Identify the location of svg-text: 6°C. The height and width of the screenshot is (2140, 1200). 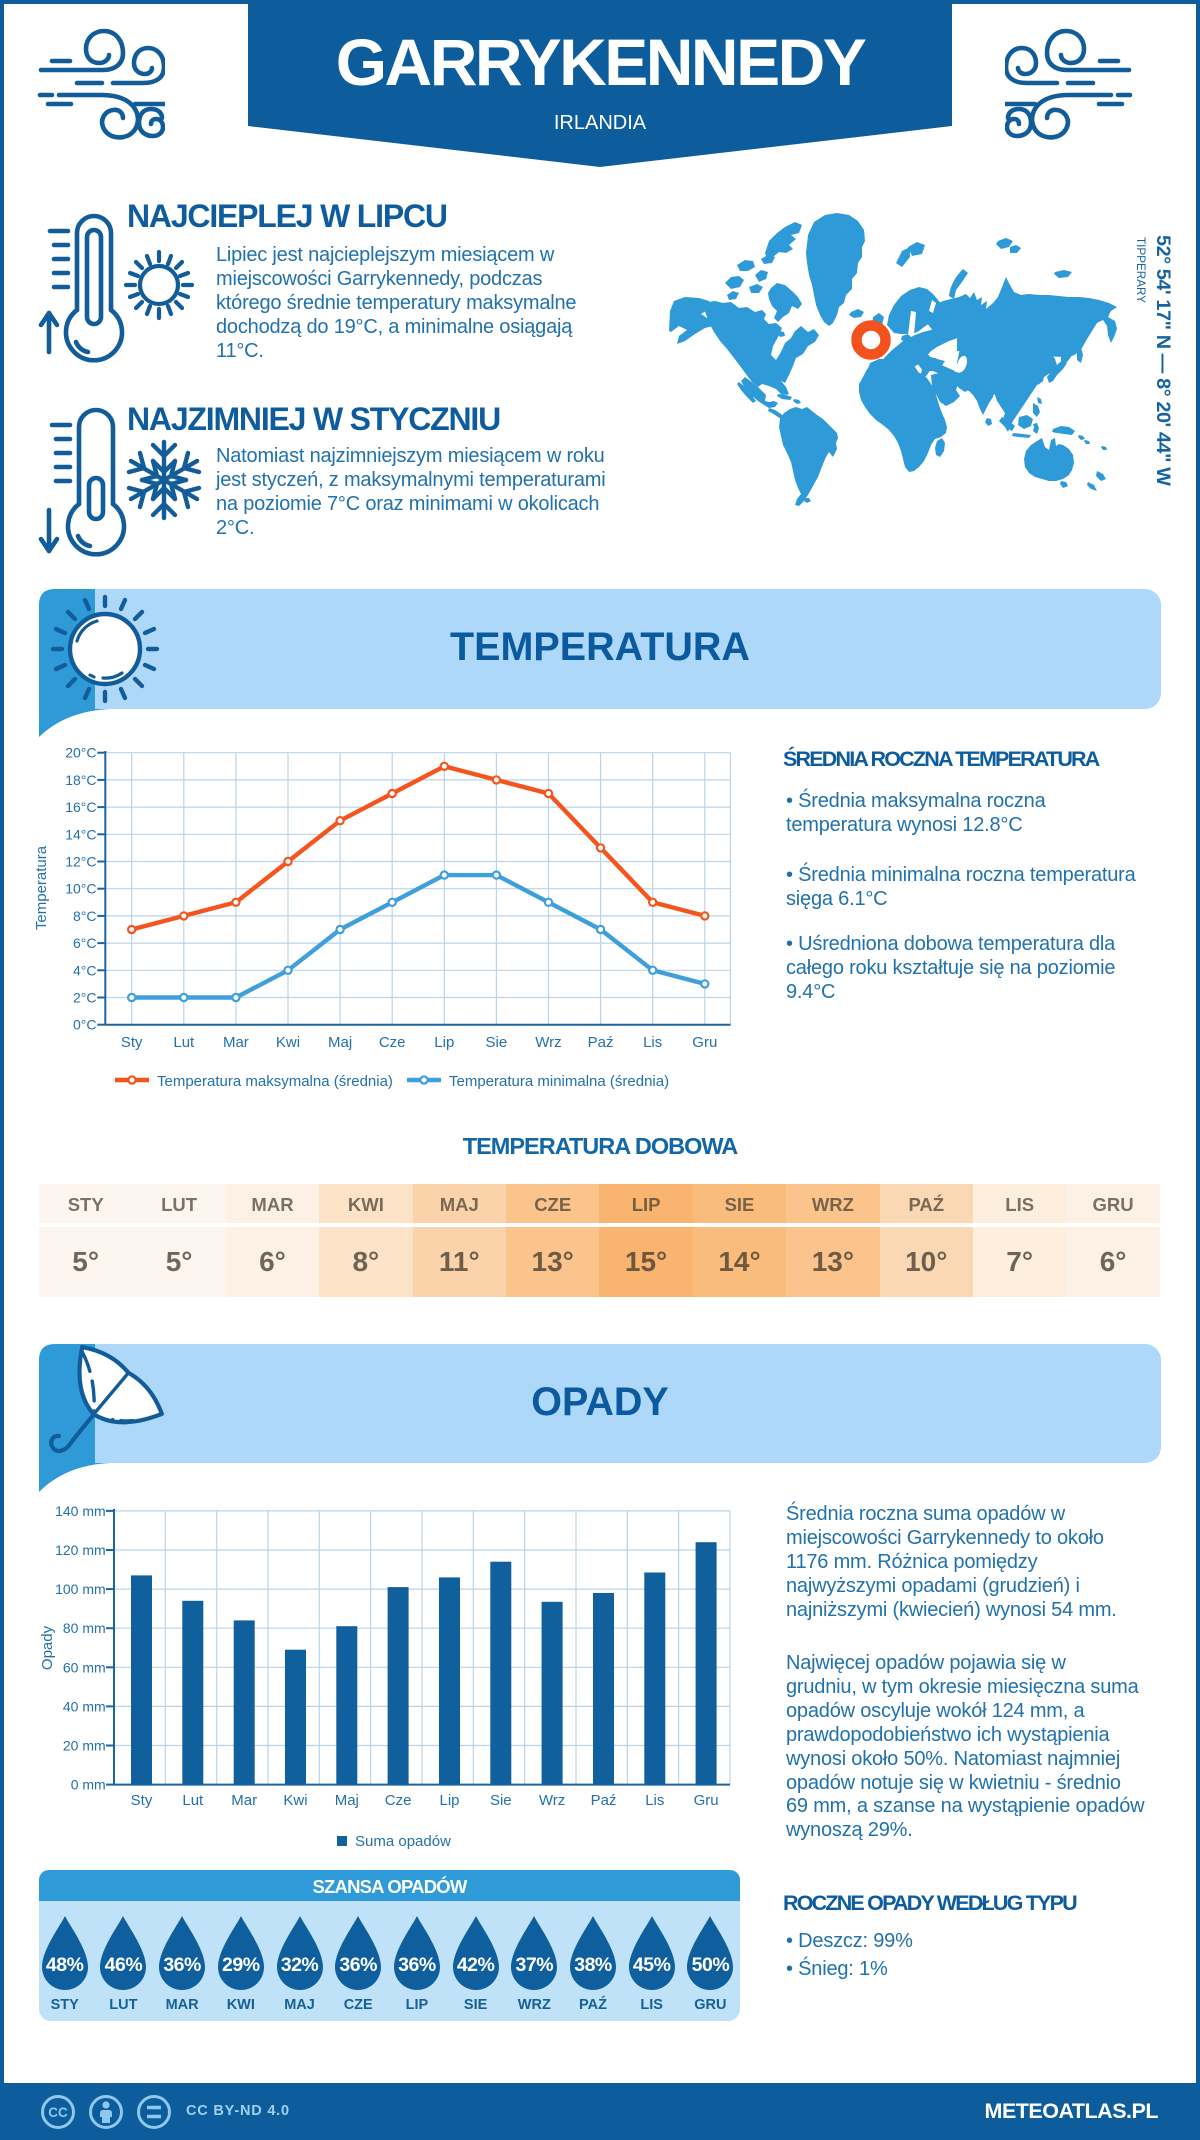
(85, 943).